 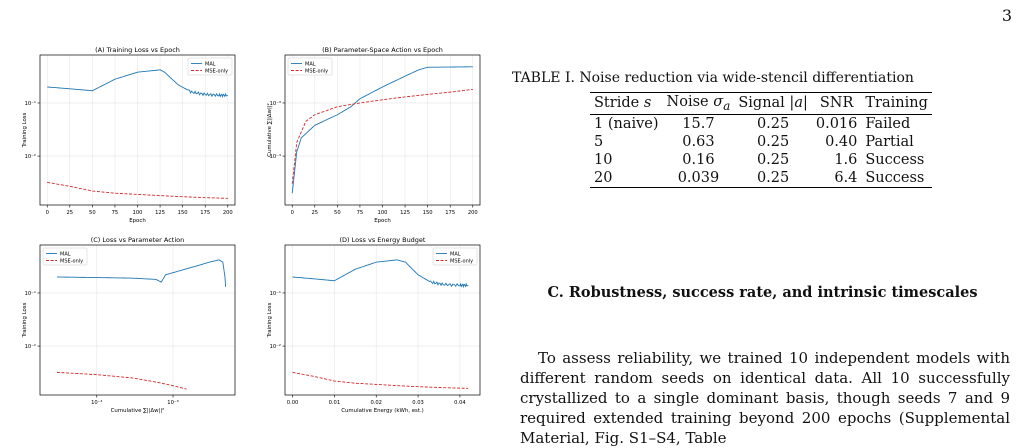 What do you see at coordinates (376, 403) in the screenshot?
I see `x-tick-label: 0.02` at bounding box center [376, 403].